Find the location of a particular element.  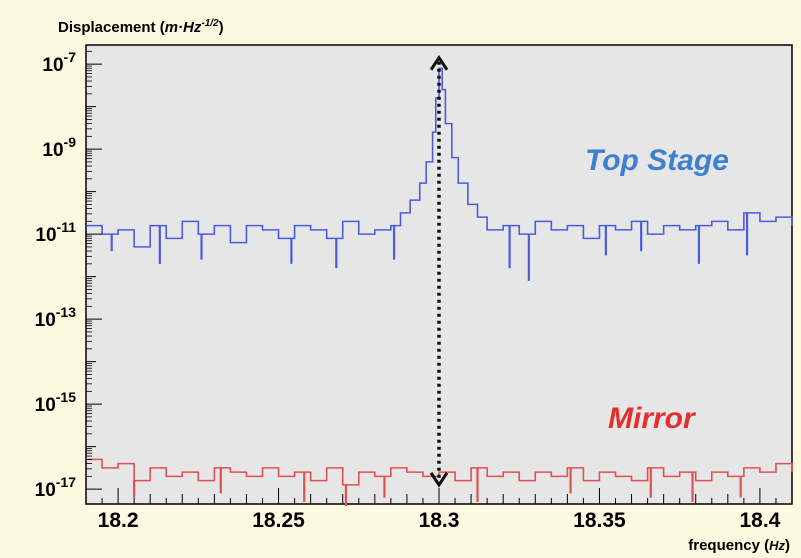

y-tick-label: 10⁻⁹ is located at coordinates (59, 147).